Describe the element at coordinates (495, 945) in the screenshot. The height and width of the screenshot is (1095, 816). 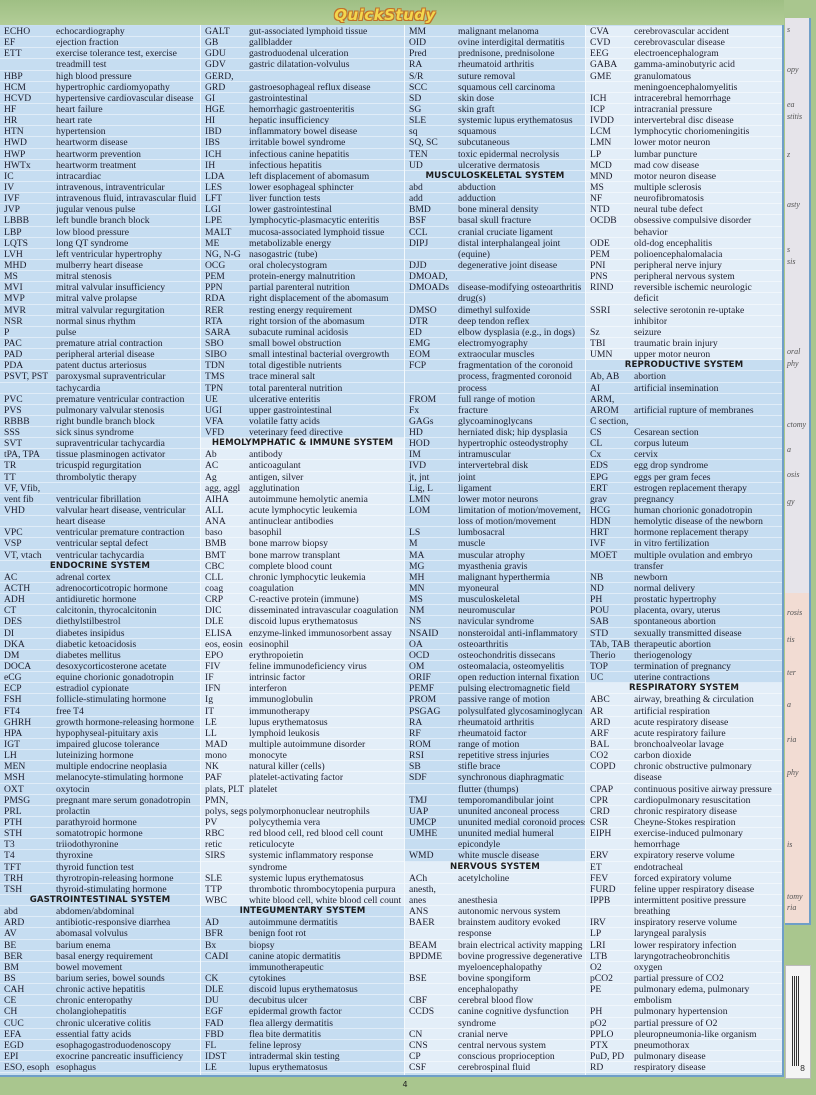
I see `abbreviation-row: BEAM brain electrical activity mapping` at that location.